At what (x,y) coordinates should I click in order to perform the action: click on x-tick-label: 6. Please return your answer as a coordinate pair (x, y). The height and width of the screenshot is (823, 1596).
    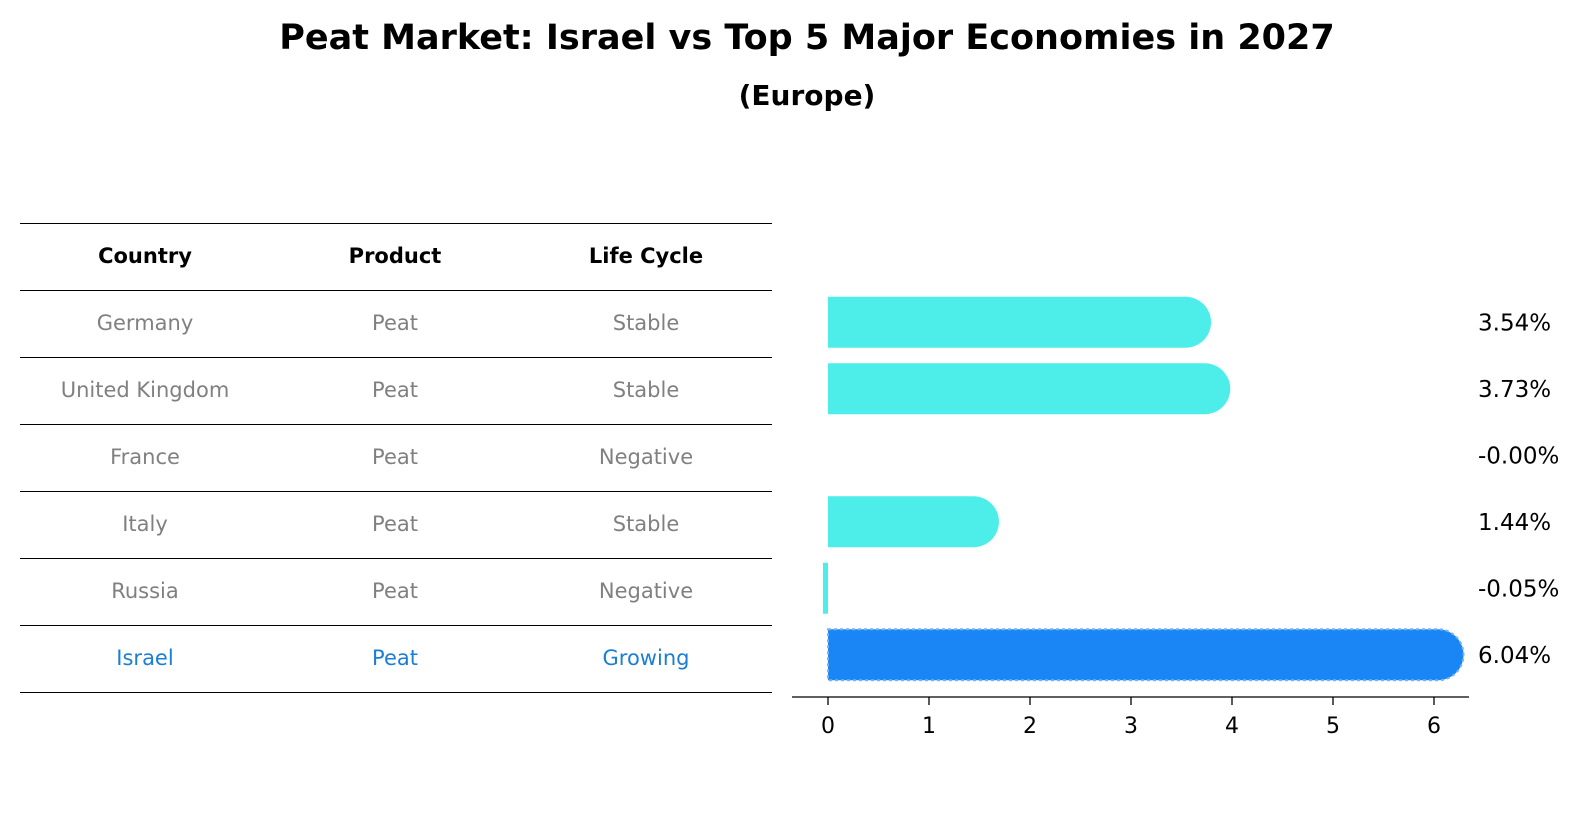
    Looking at the image, I should click on (1434, 726).